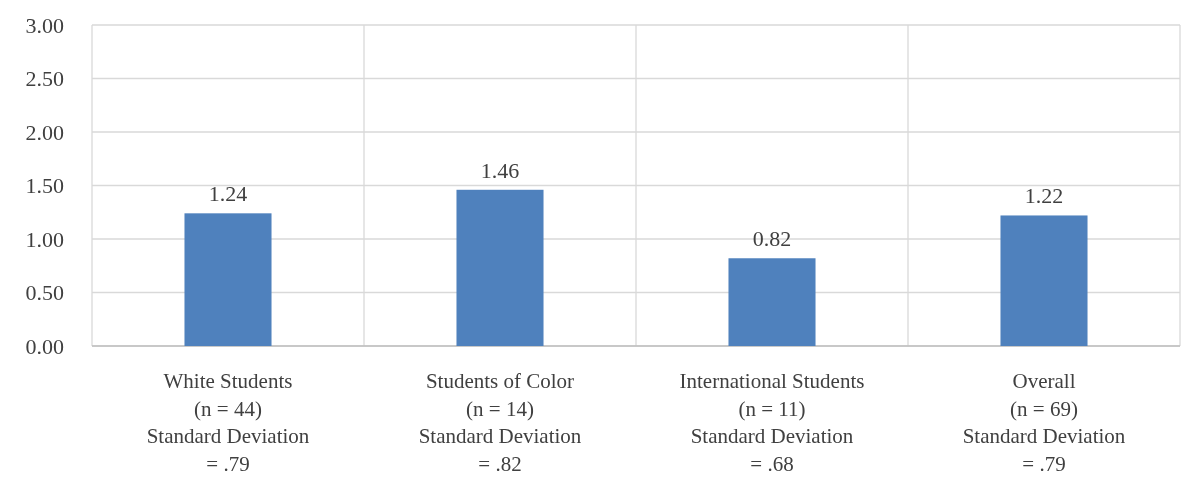 This screenshot has height=483, width=1182. What do you see at coordinates (1044, 422) in the screenshot?
I see `x-tick-label: Overall (n = 69) Standard Deviation = .79` at bounding box center [1044, 422].